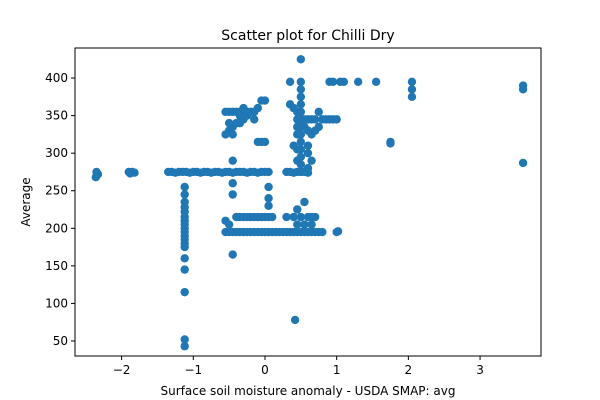  Describe the element at coordinates (56, 266) in the screenshot. I see `y-tick-label: 150` at that location.